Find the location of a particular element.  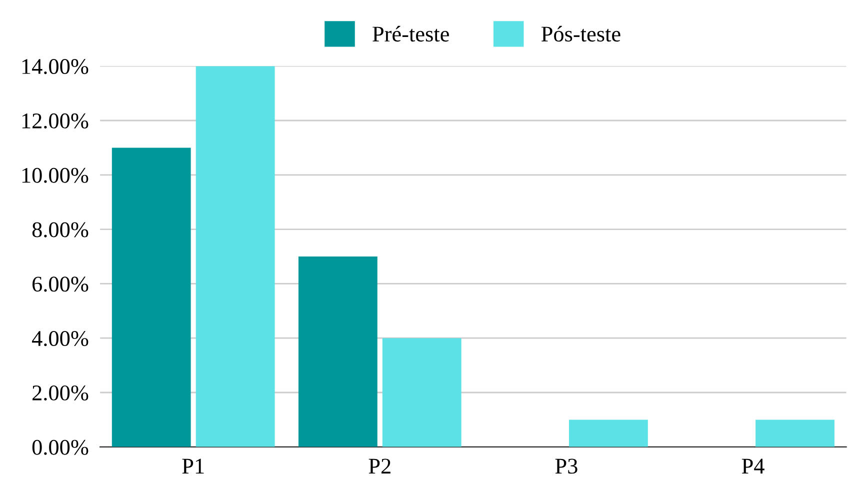

y-tick-label: 10.00% is located at coordinates (55, 175).